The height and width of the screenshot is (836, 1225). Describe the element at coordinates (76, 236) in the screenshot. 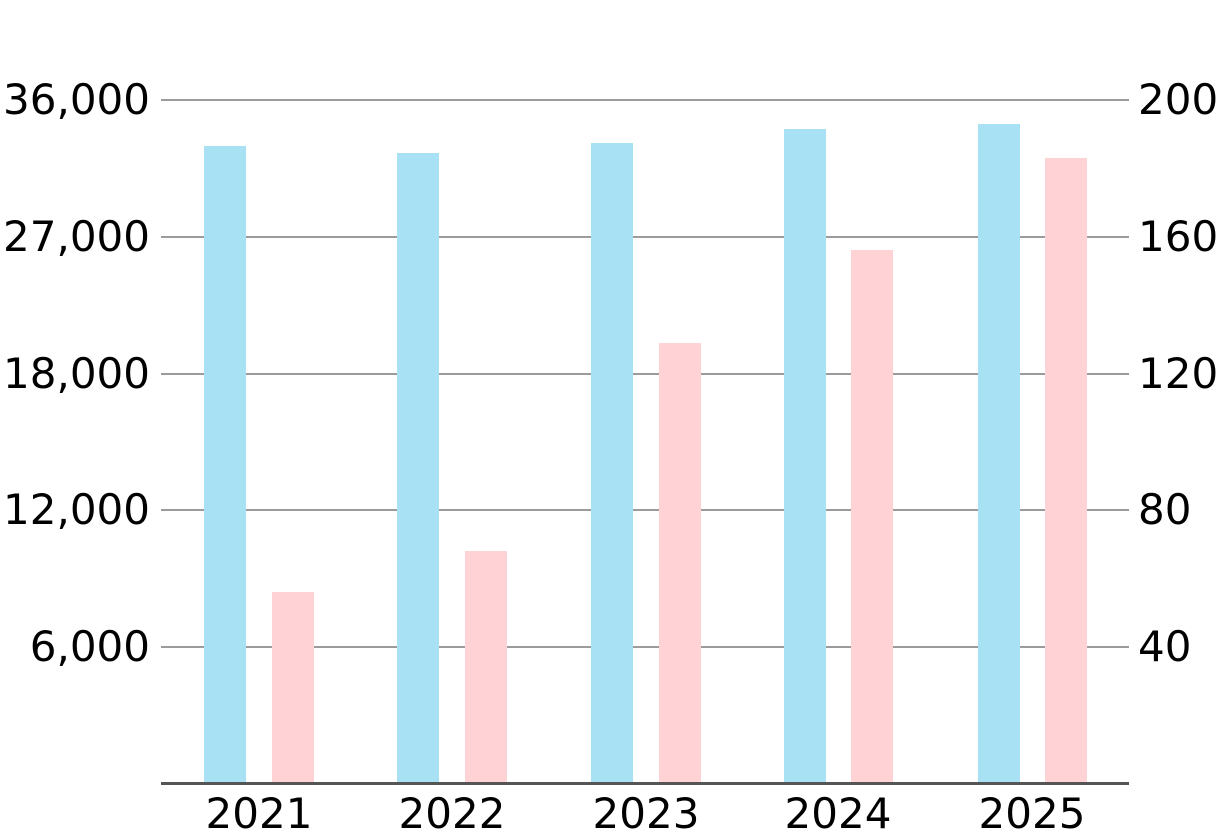

I see `left-axis-tick-1: 27,000` at that location.